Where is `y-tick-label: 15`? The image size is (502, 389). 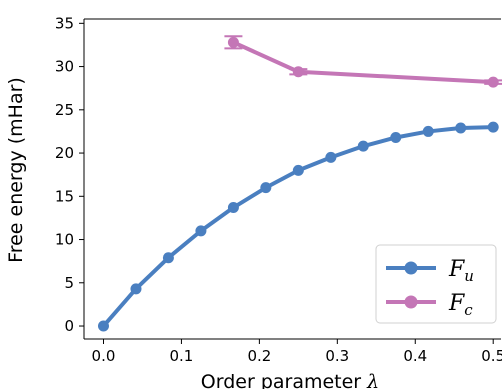
y-tick-label: 15 is located at coordinates (64, 196).